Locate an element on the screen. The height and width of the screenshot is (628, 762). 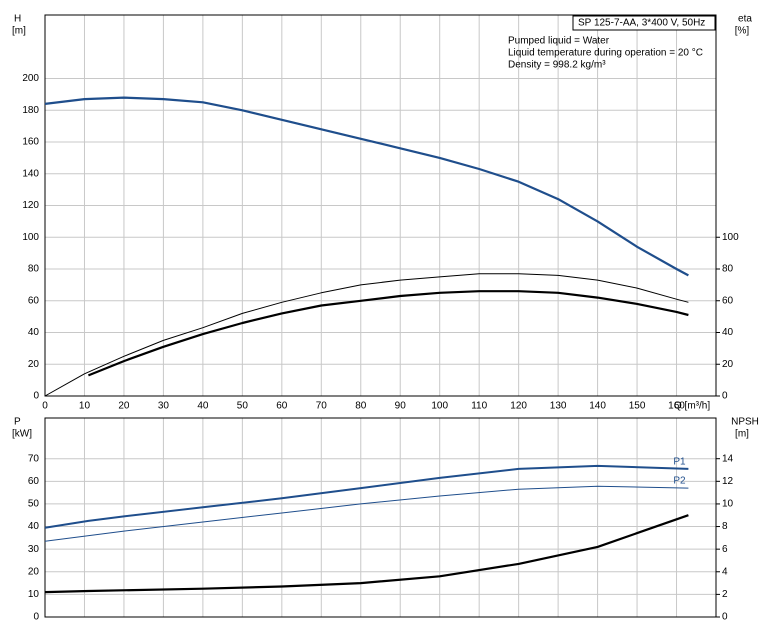
note: Pumped liquid = Water is located at coordinates (559, 41).